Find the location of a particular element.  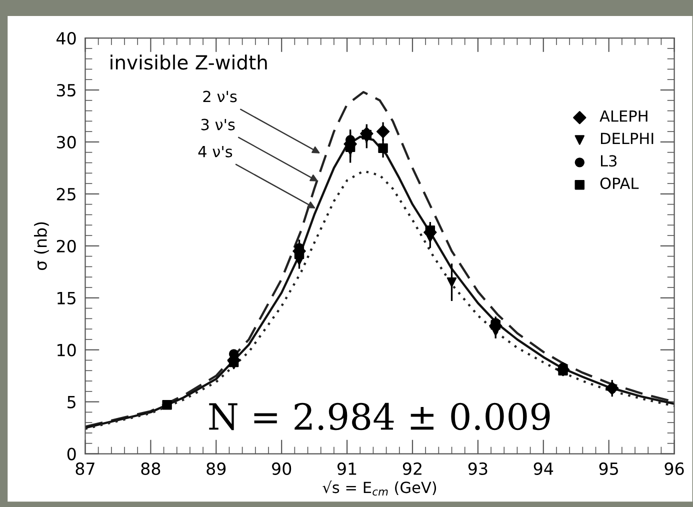

x-tick-label: 95 is located at coordinates (608, 468).